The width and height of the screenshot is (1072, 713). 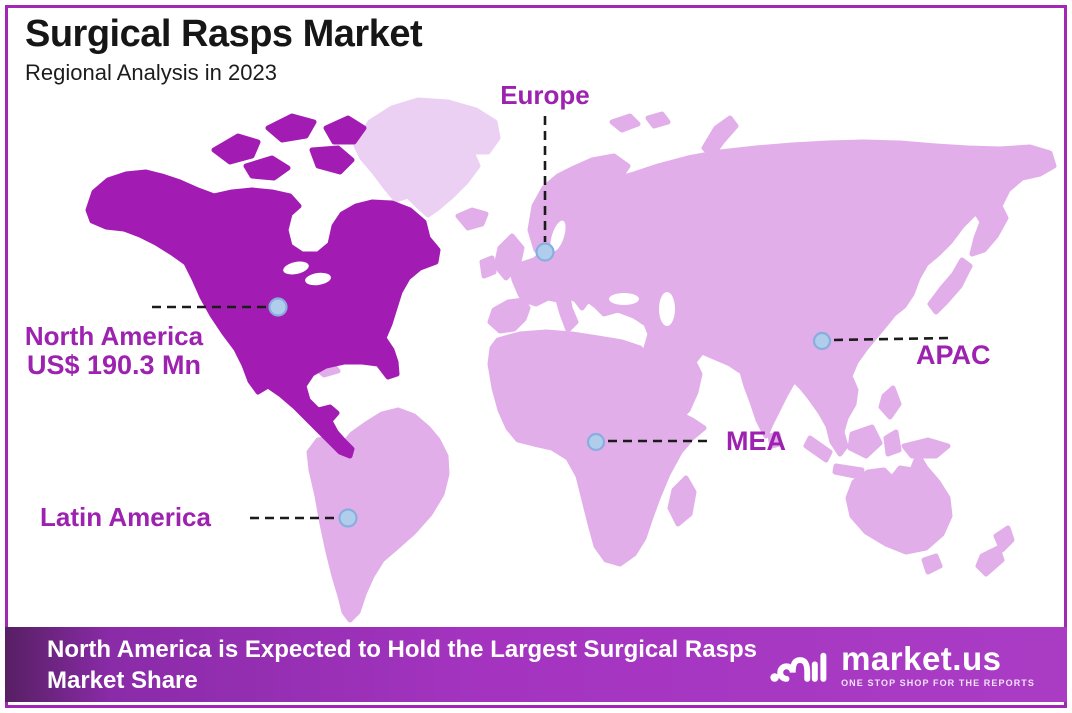 What do you see at coordinates (899, 503) in the screenshot?
I see `continent-australia` at bounding box center [899, 503].